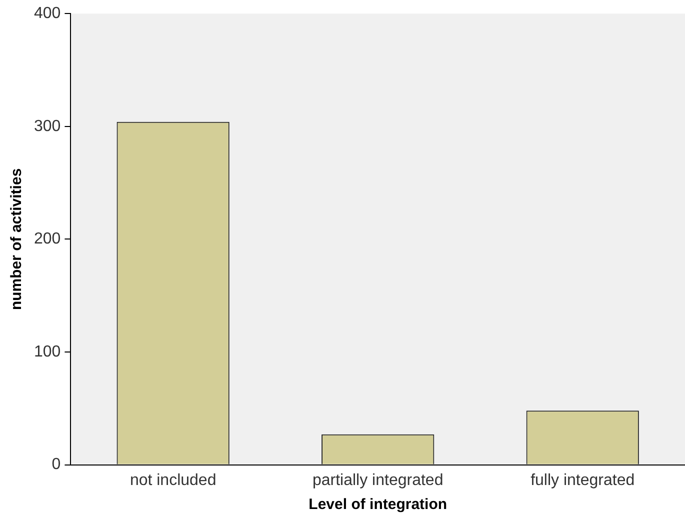 This screenshot has width=685, height=520. Describe the element at coordinates (56, 465) in the screenshot. I see `y-tick-label: 0` at that location.